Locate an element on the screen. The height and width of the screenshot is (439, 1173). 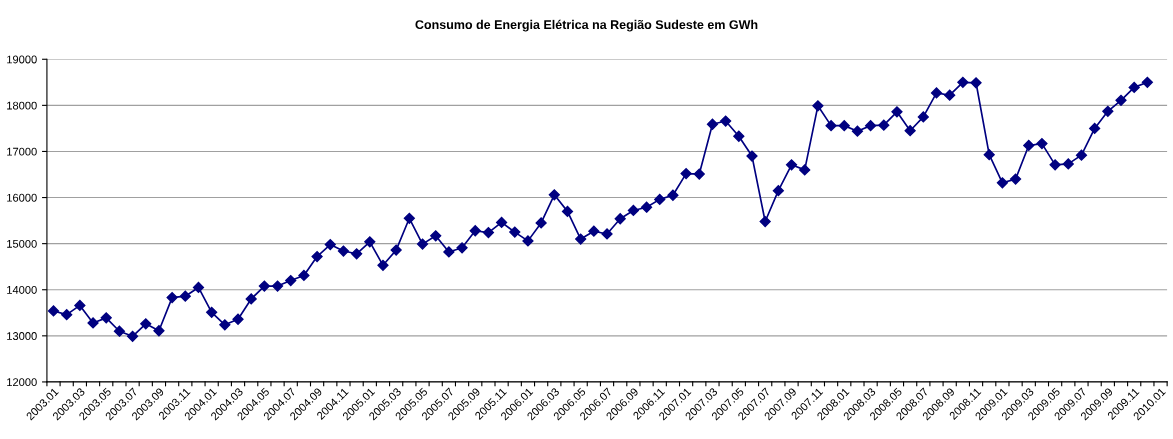
y-tick-label: 16000 is located at coordinates (22, 197).